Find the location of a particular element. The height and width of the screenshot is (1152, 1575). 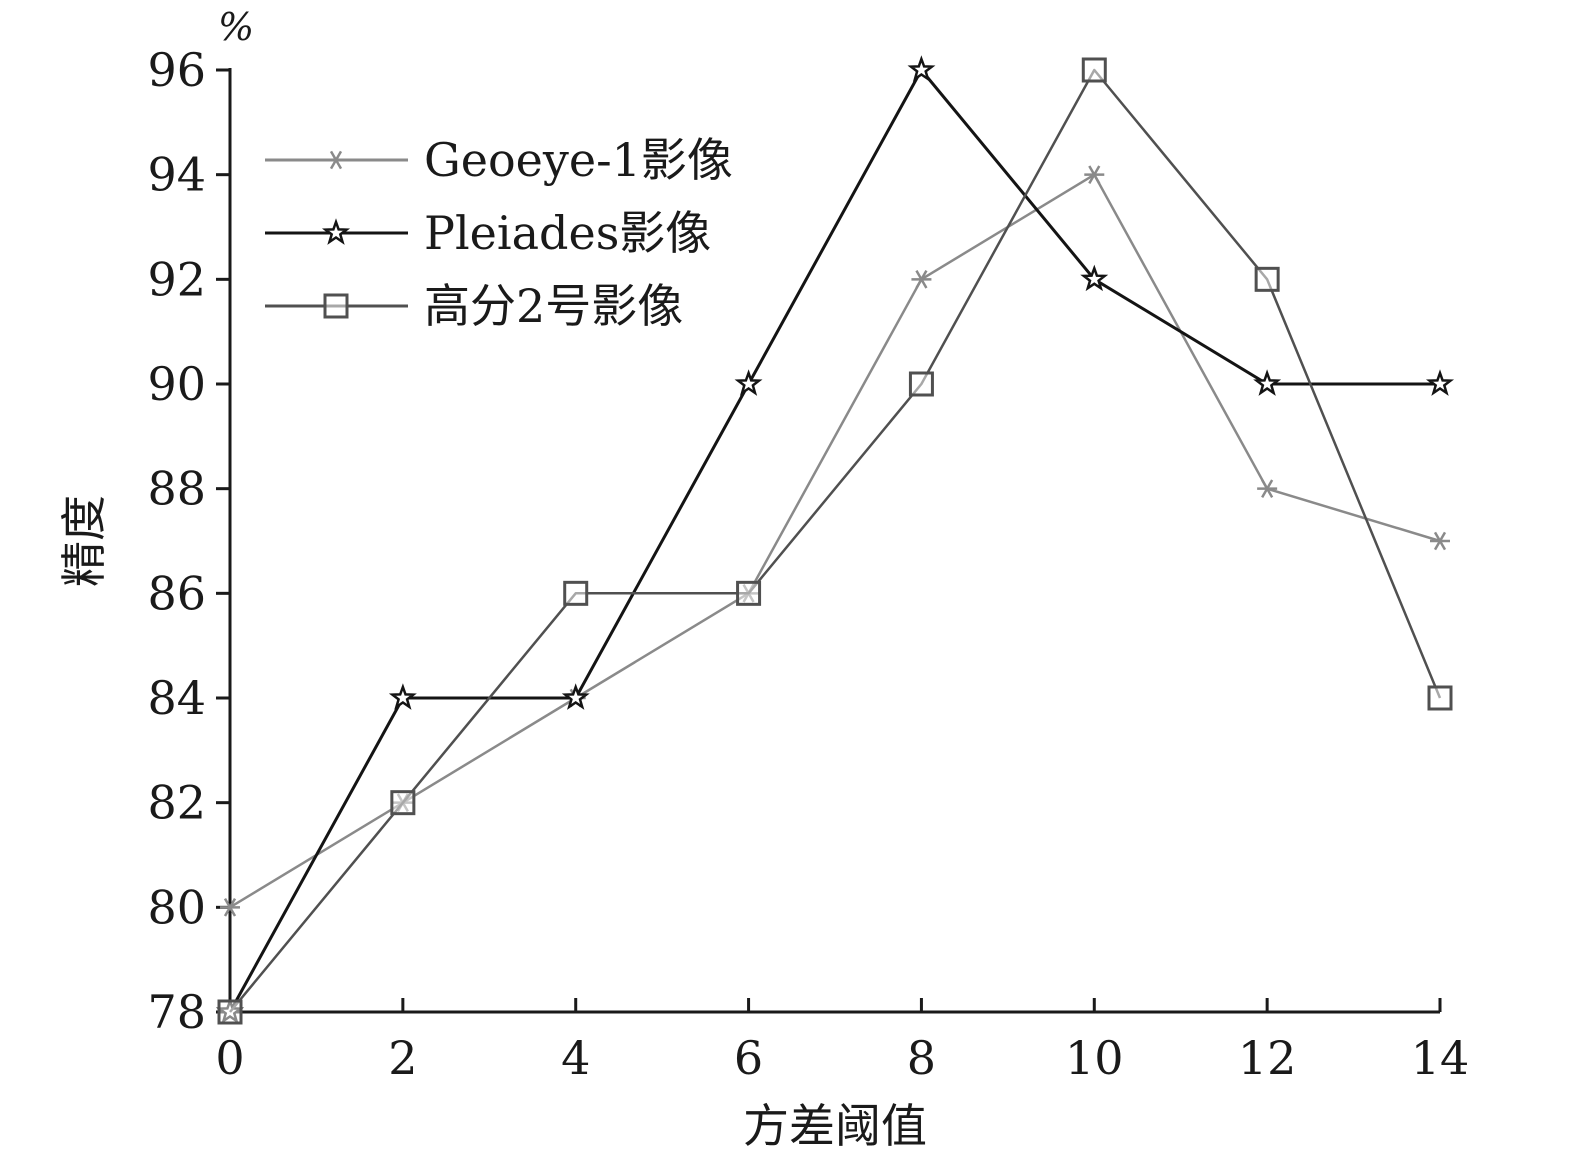

y-tick-label: 90 is located at coordinates (176, 384).